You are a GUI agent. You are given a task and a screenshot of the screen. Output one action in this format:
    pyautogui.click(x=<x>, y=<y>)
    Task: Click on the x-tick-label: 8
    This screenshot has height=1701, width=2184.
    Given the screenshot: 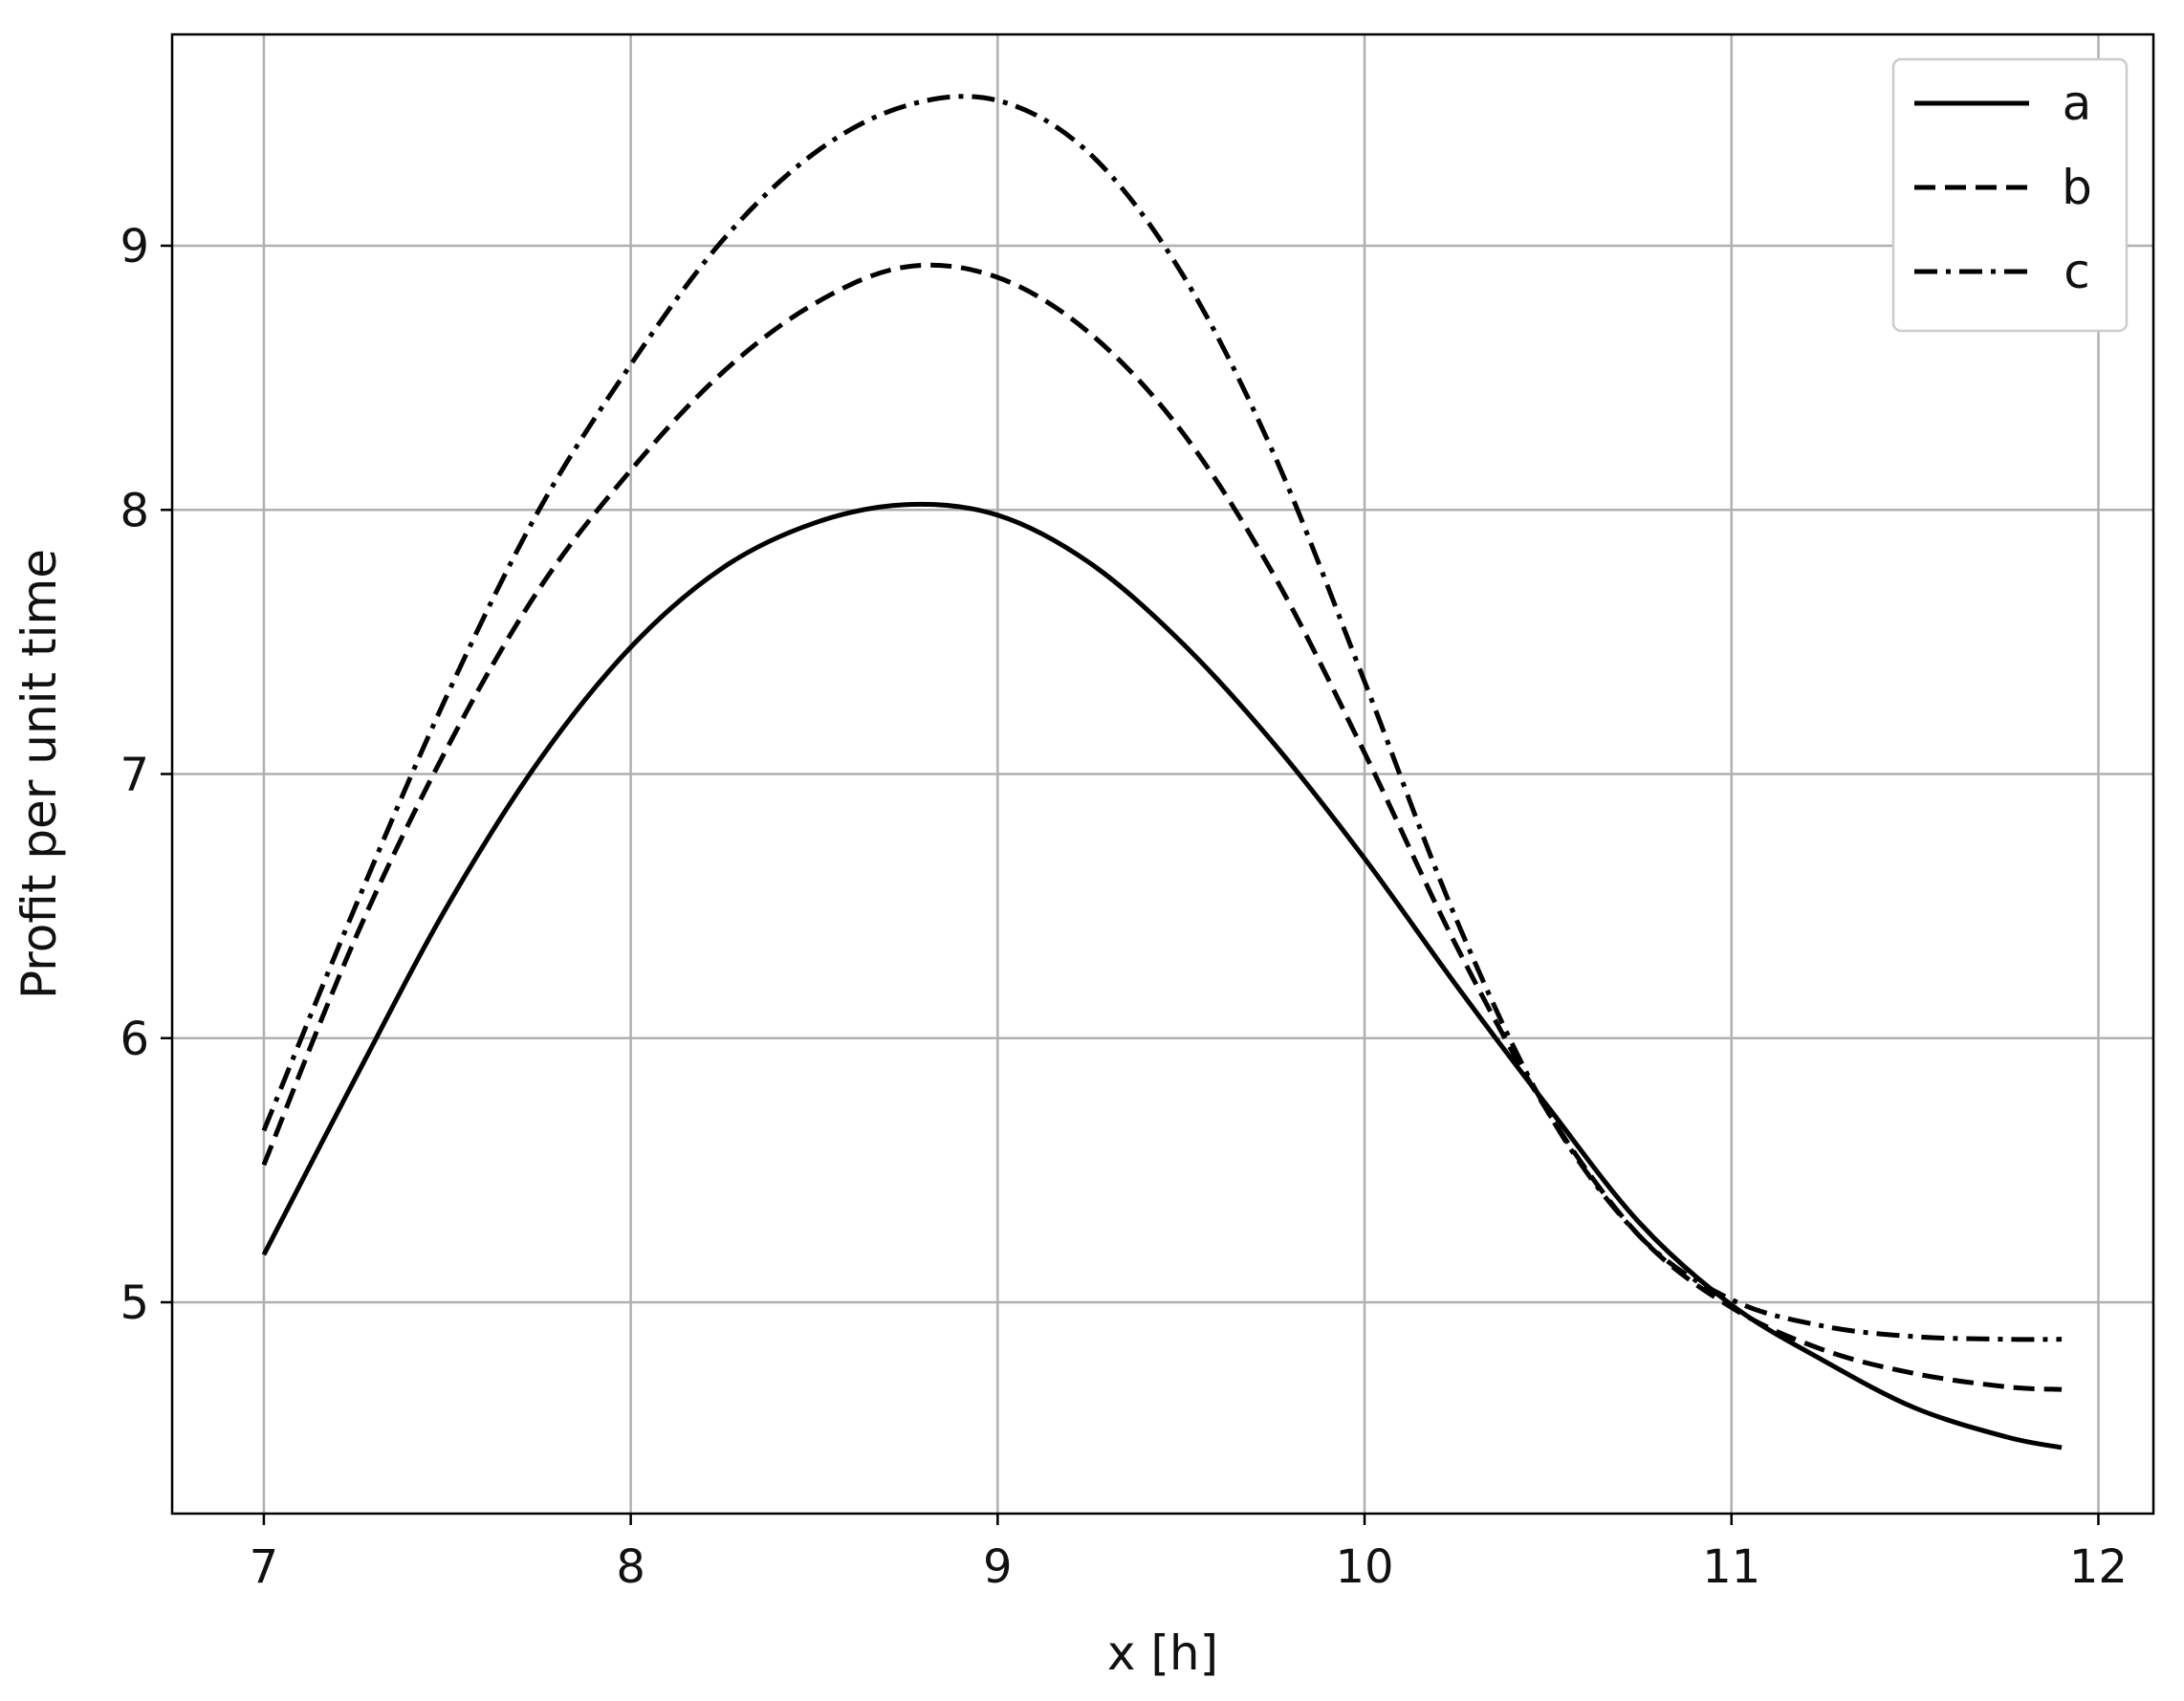 What is the action you would take?
    pyautogui.click(x=631, y=1567)
    